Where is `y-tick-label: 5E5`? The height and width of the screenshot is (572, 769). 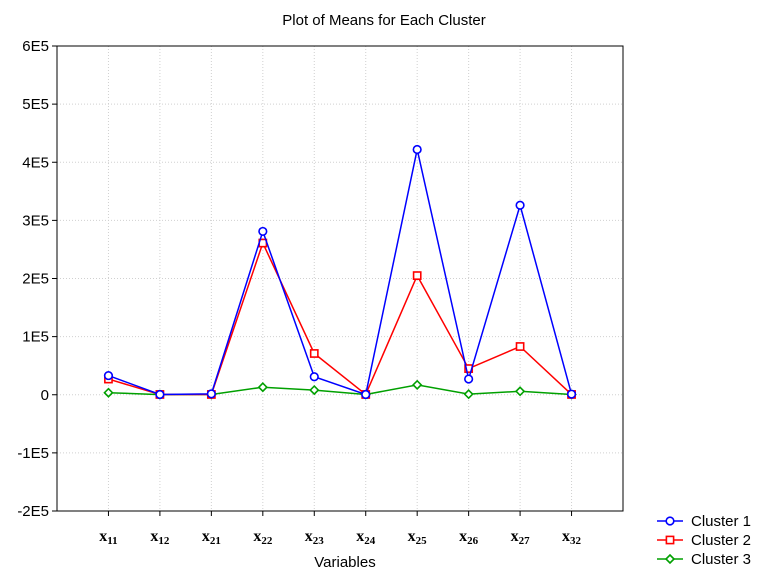
y-tick-label: 5E5 is located at coordinates (35, 104).